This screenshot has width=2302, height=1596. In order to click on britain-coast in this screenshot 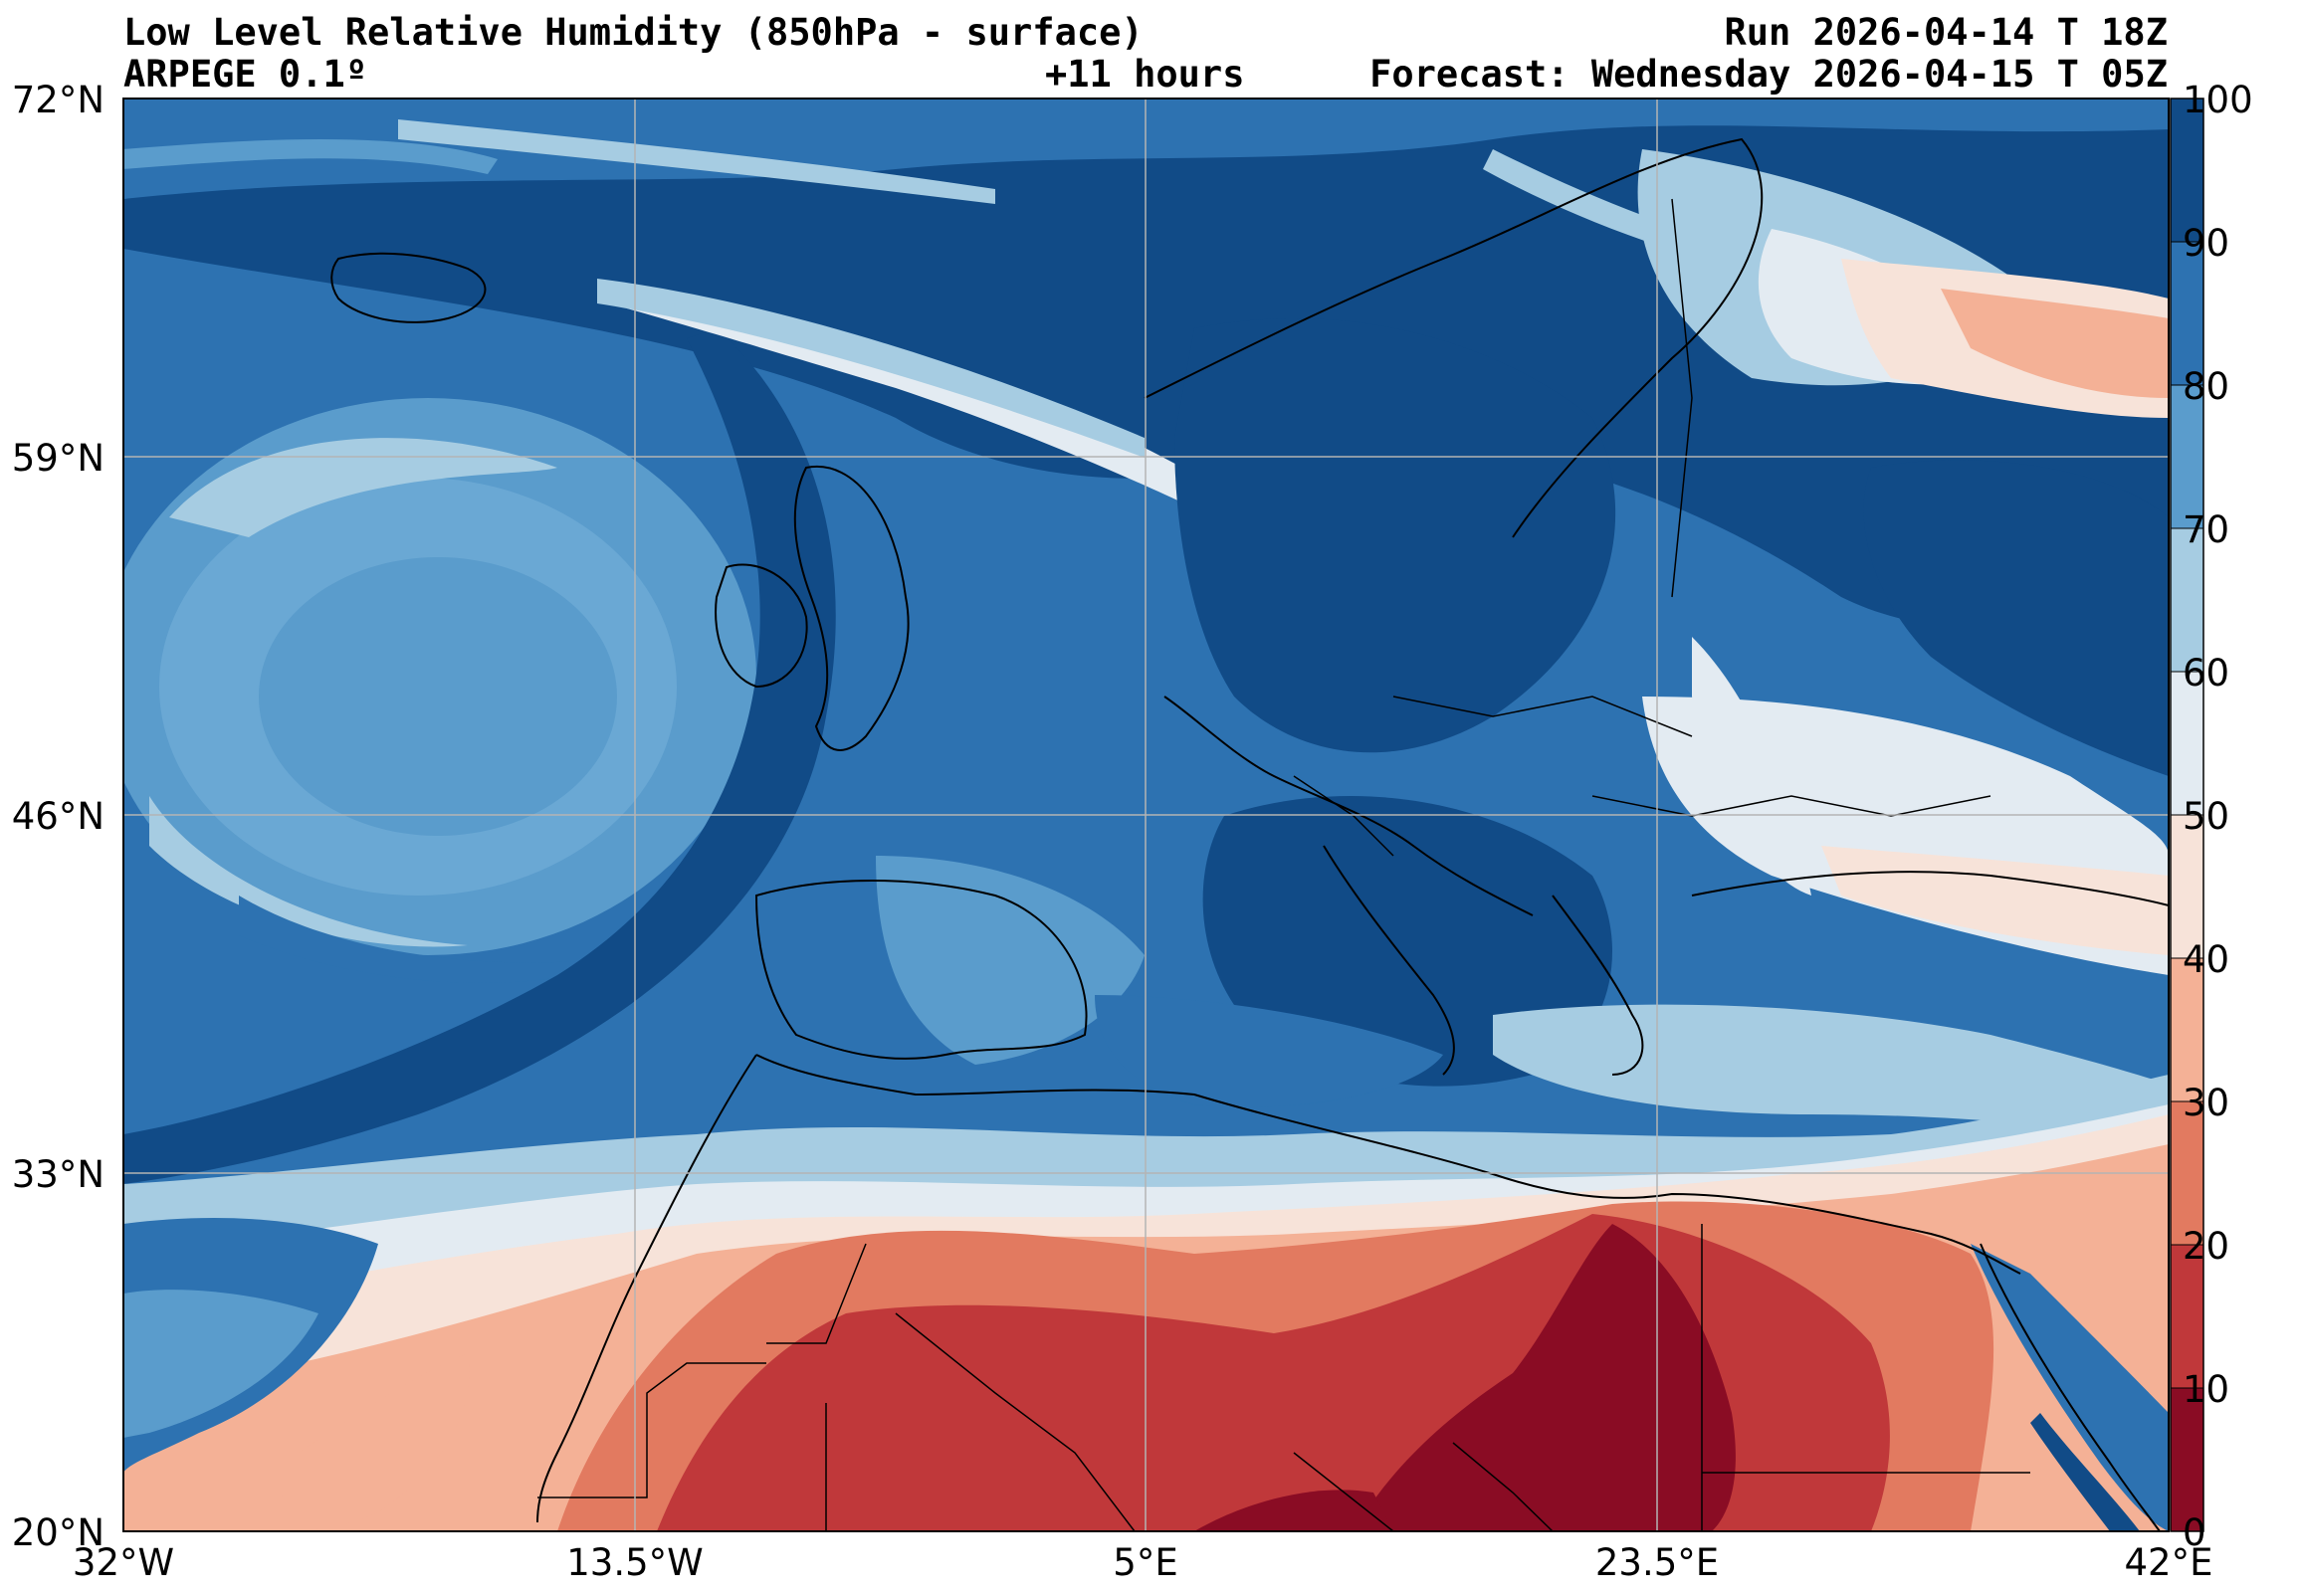, I will do `click(851, 608)`.